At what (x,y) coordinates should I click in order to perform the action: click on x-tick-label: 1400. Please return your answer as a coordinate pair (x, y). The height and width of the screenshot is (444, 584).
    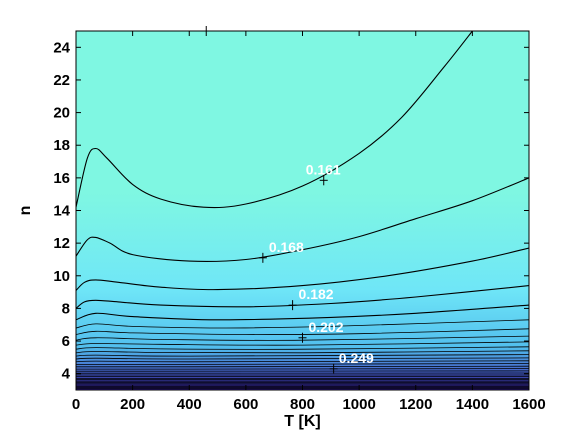
    Looking at the image, I should click on (472, 404).